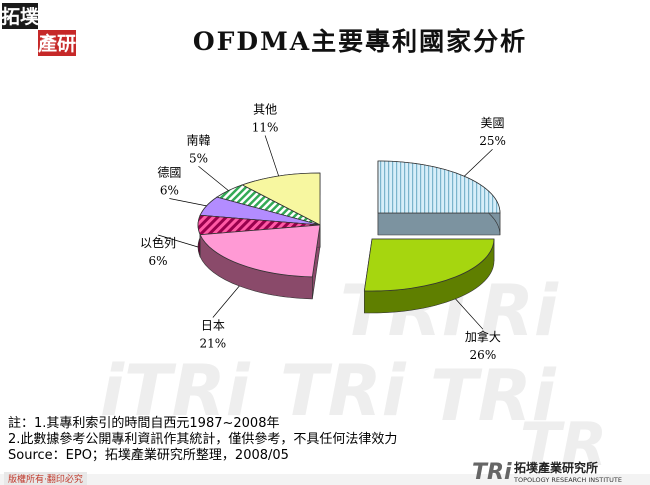 Image resolution: width=650 pixels, height=485 pixels. Describe the element at coordinates (483, 355) in the screenshot. I see `pie-value-加拿大: 26%` at that location.